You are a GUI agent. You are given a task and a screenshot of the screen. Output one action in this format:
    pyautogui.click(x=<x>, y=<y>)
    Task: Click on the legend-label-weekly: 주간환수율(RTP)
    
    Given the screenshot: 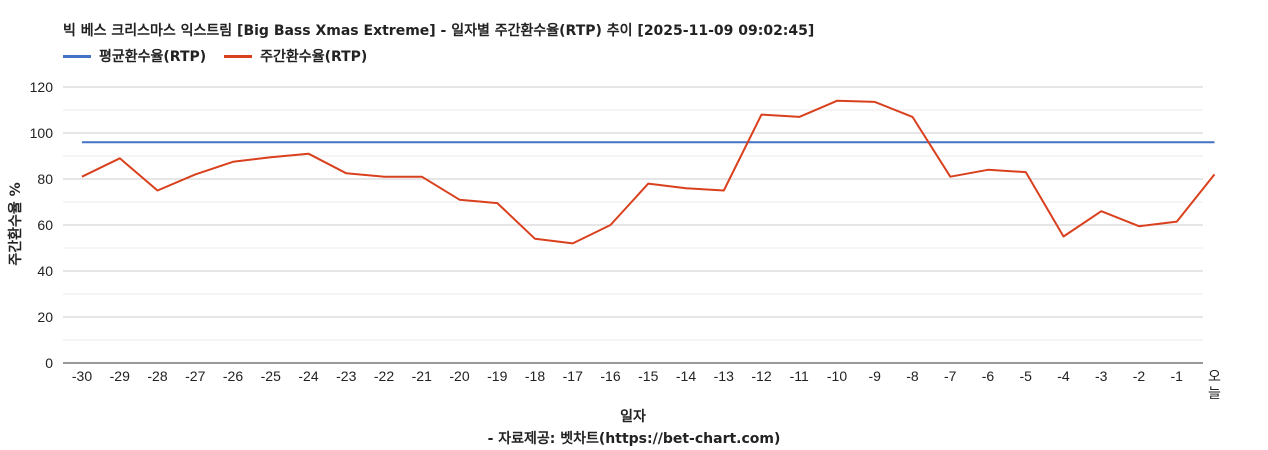 What is the action you would take?
    pyautogui.click(x=314, y=57)
    